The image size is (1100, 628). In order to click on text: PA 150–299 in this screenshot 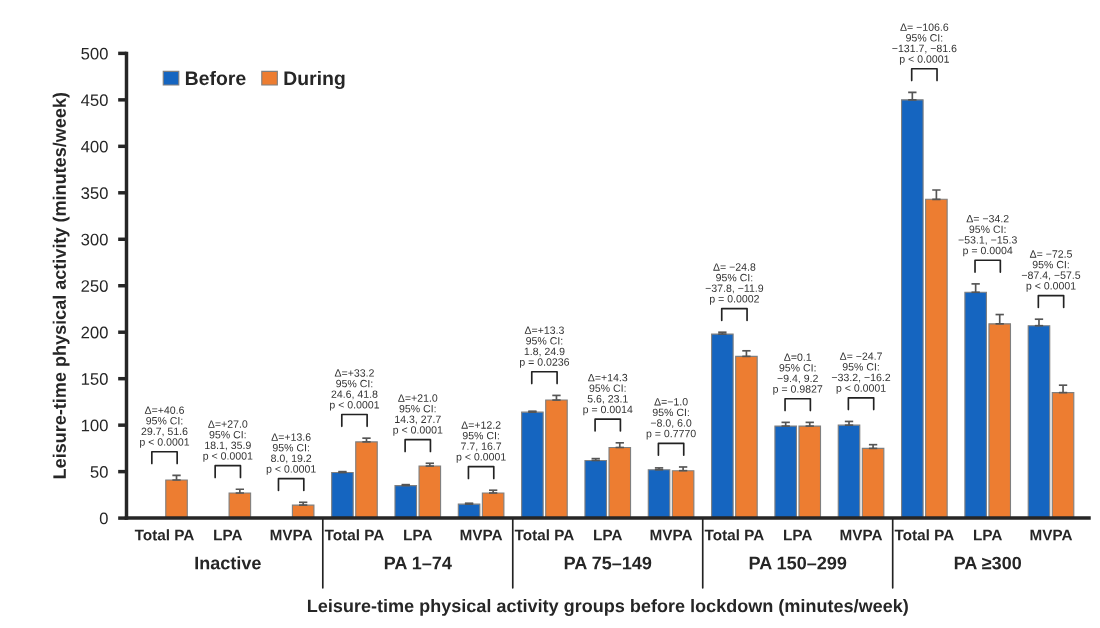, I will do `click(798, 563)`.